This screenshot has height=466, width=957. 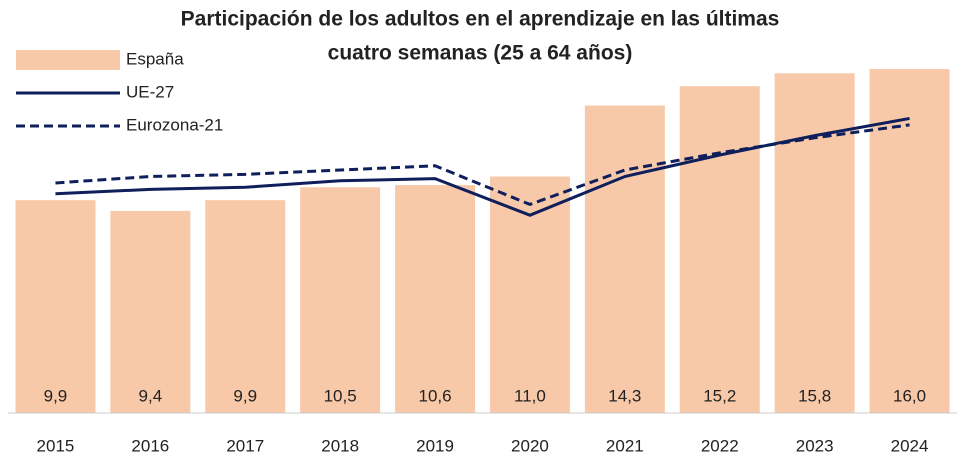 What do you see at coordinates (435, 445) in the screenshot?
I see `x-tick-label: 2019` at bounding box center [435, 445].